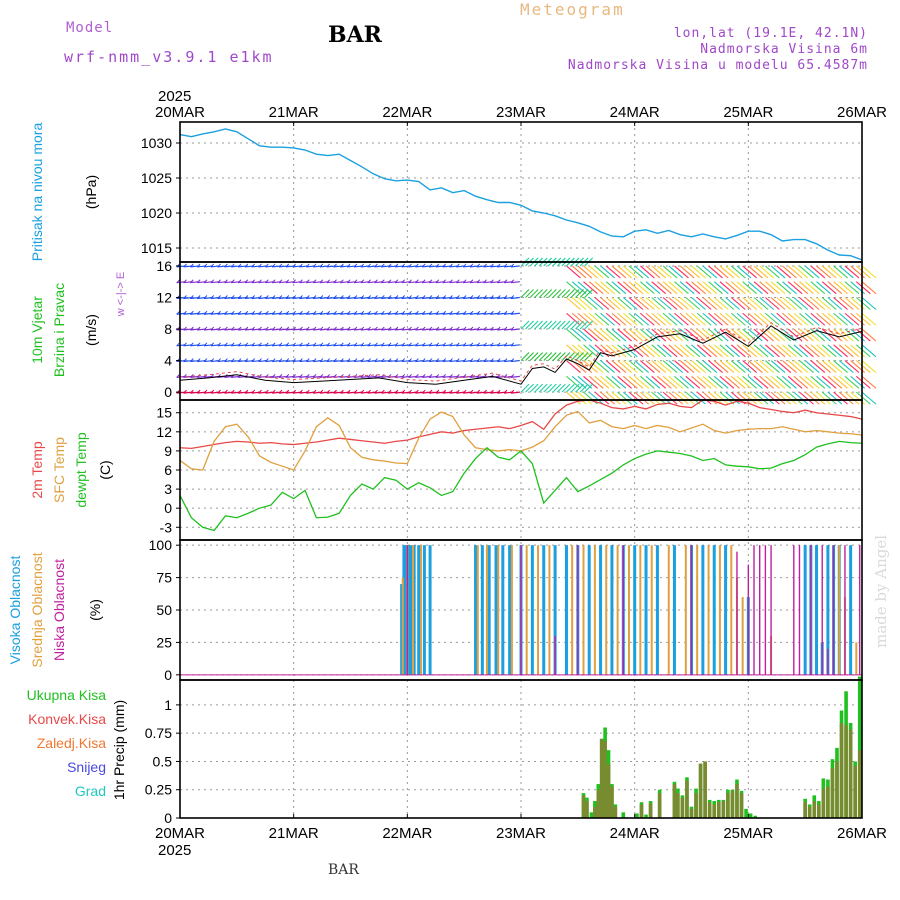 The width and height of the screenshot is (900, 900). What do you see at coordinates (59, 470) in the screenshot?
I see `temp-sfc-ylabel: SFC Temp` at bounding box center [59, 470].